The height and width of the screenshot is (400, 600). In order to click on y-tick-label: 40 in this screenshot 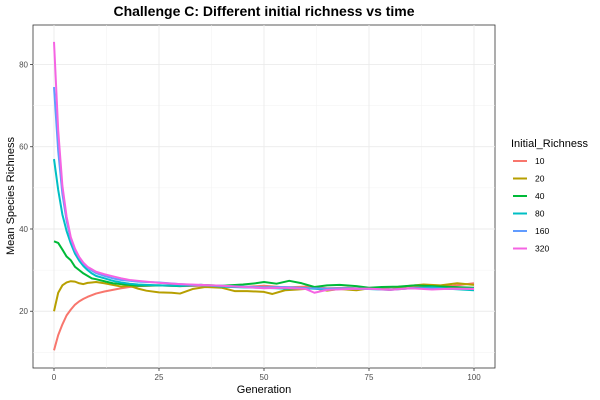, I will do `click(23, 229)`.